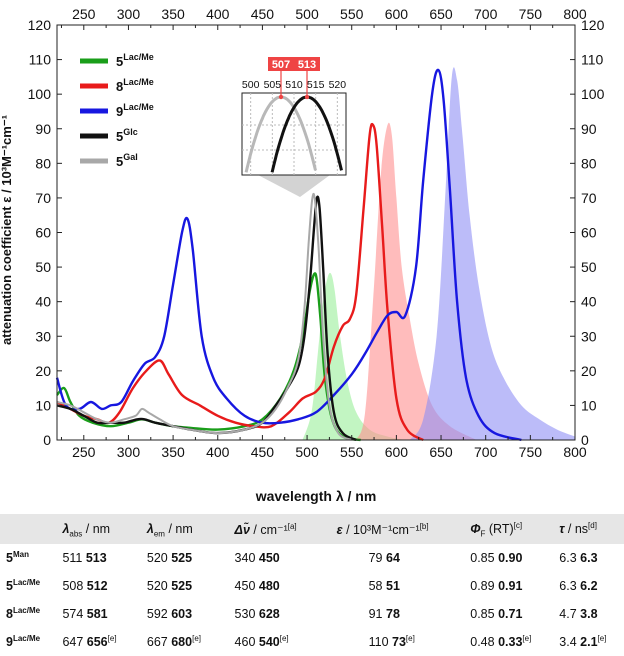  Describe the element at coordinates (84, 14) in the screenshot. I see `x-tick-label-top: 250` at that location.